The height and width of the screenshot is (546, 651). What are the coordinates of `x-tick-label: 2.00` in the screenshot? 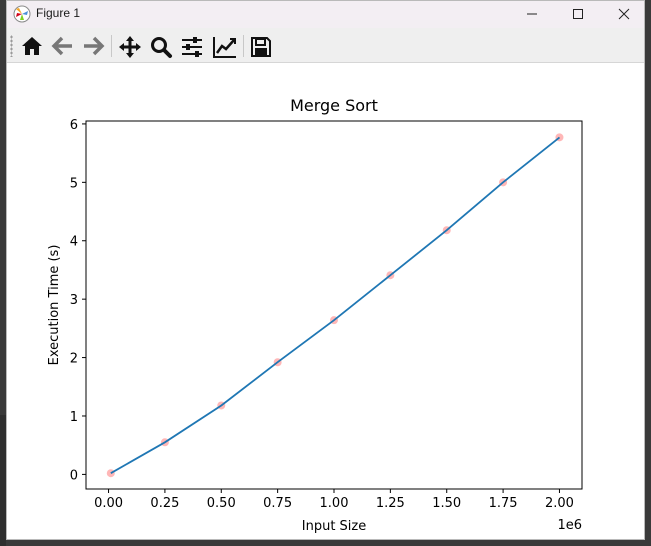 It's located at (559, 503).